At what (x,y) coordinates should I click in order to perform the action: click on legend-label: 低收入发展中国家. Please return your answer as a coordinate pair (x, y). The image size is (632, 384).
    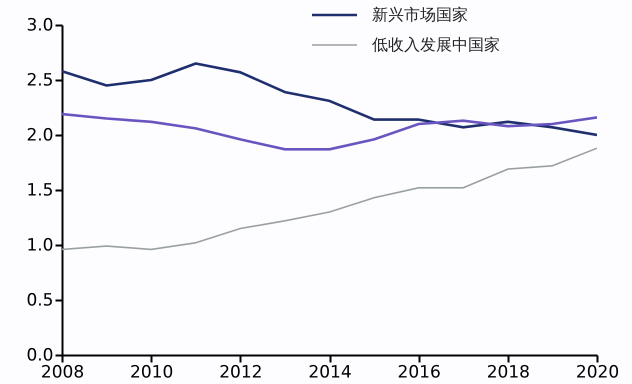
    Looking at the image, I should click on (436, 44).